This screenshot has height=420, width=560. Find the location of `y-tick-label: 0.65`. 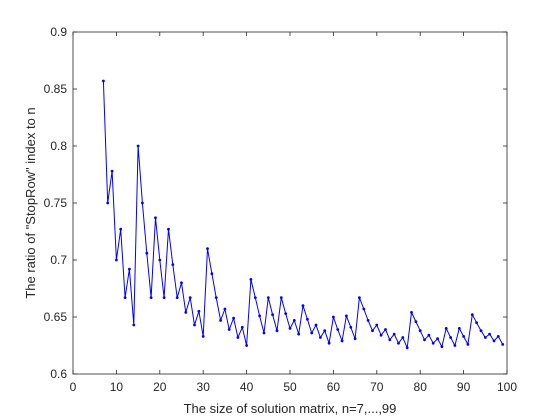

y-tick-label: 0.65 is located at coordinates (56, 317).